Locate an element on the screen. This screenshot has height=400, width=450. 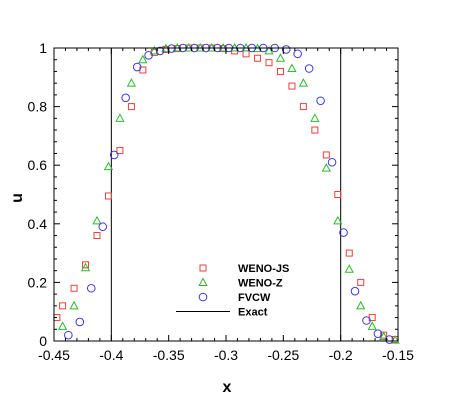
y-tick-label: 0.2 is located at coordinates (38, 282).